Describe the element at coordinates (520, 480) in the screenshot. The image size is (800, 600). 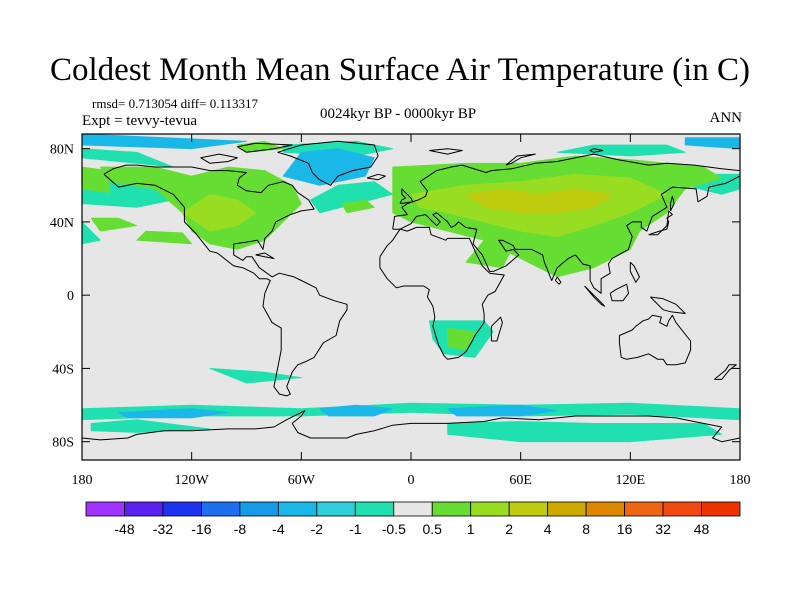
I see `lon-tick-label: 60E` at that location.